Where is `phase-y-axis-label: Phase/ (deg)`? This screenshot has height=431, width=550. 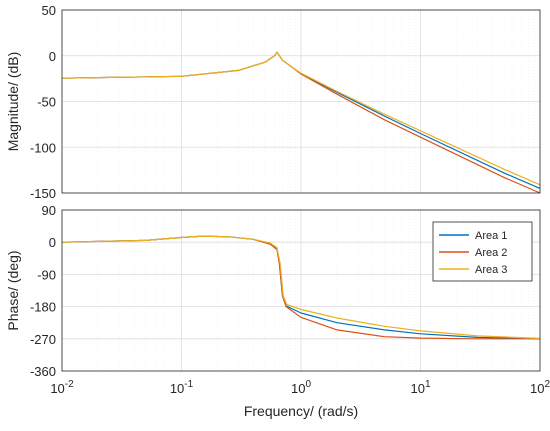
phase-y-axis-label: Phase/ (deg) is located at coordinates (13, 290).